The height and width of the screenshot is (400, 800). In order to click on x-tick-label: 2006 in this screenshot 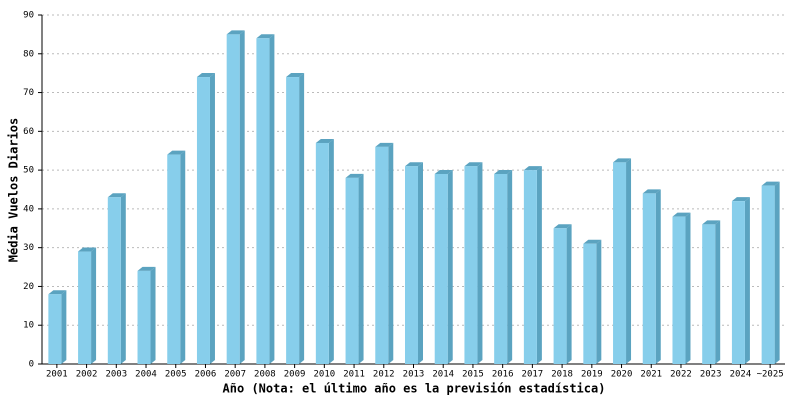, I will do `click(206, 375)`.